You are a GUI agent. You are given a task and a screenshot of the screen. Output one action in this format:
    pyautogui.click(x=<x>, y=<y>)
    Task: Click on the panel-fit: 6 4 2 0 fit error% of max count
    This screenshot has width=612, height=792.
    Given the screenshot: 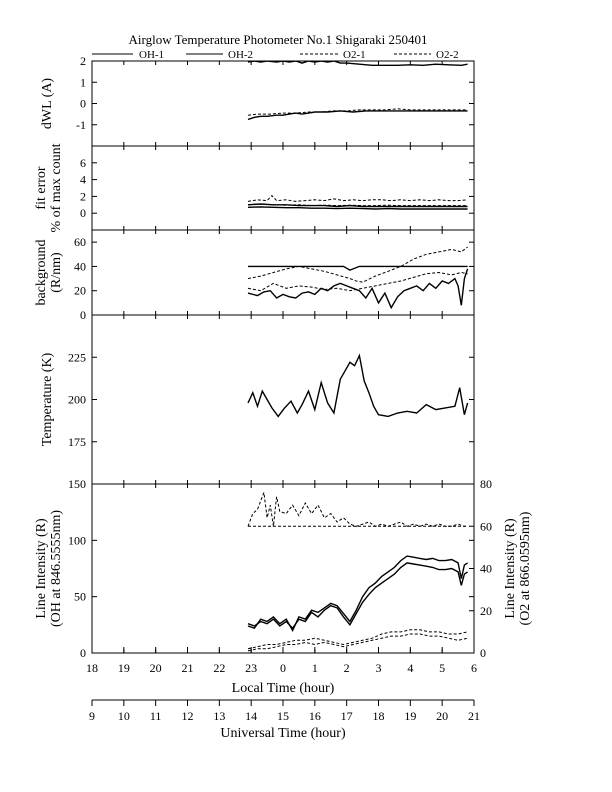 What is the action you would take?
    pyautogui.click(x=254, y=188)
    